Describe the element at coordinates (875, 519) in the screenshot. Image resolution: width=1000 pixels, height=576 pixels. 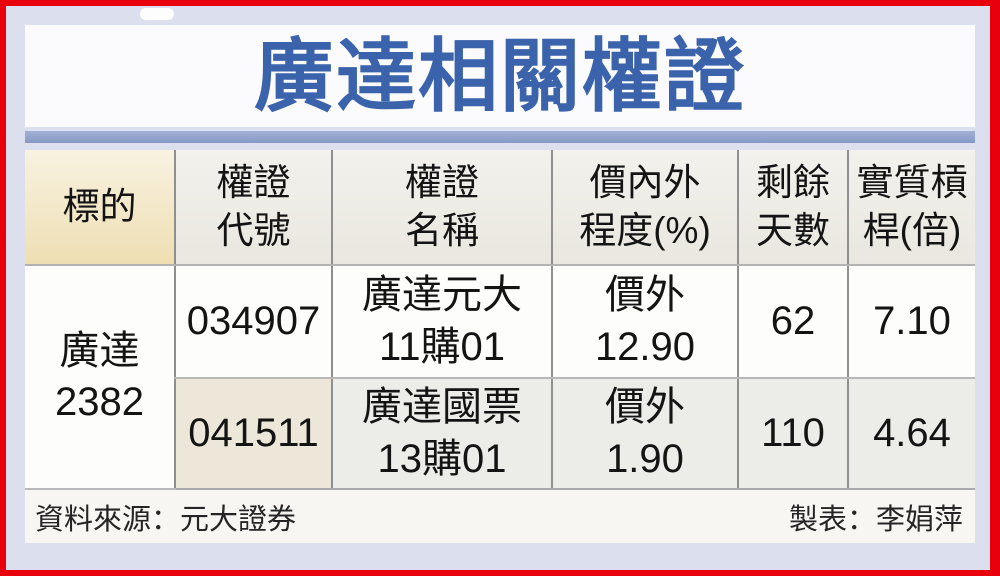
I see `footer-credit: 製表：李娟萍` at that location.